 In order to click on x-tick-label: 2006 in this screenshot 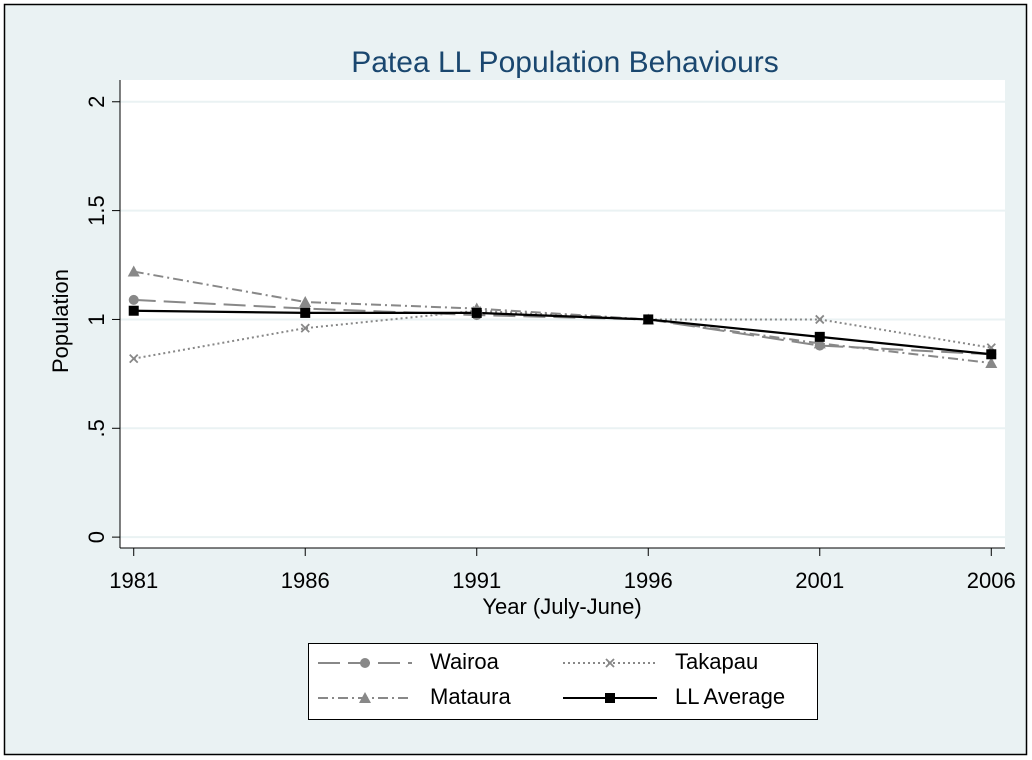, I will do `click(991, 580)`.